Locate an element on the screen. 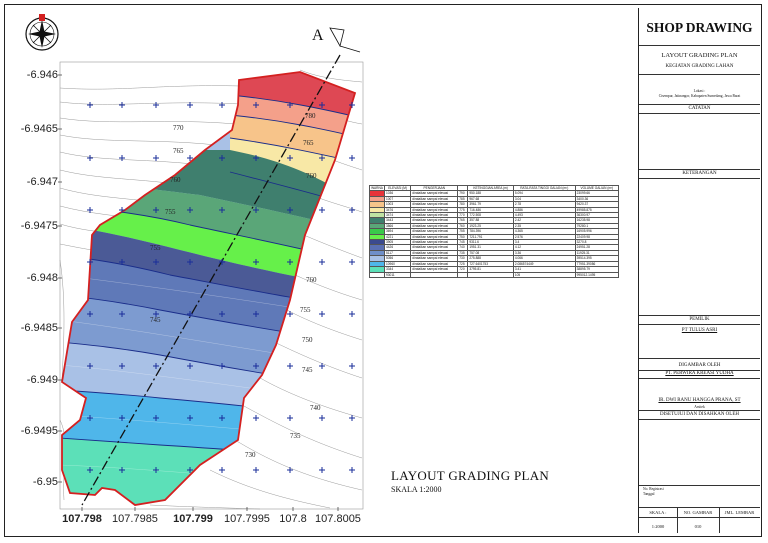  legend-header: RATA-RATA TINGGI GALIAN (m²) is located at coordinates (544, 188).